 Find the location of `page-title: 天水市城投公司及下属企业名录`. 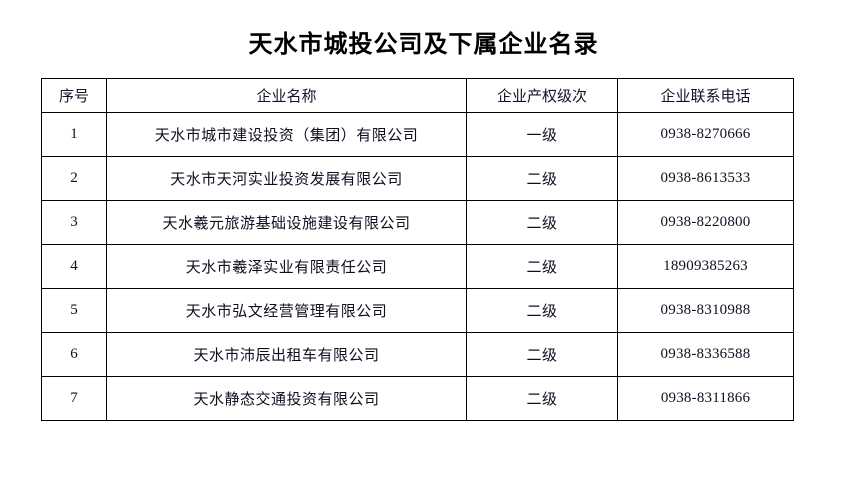

page-title: 天水市城投公司及下属企业名录 is located at coordinates (423, 45).